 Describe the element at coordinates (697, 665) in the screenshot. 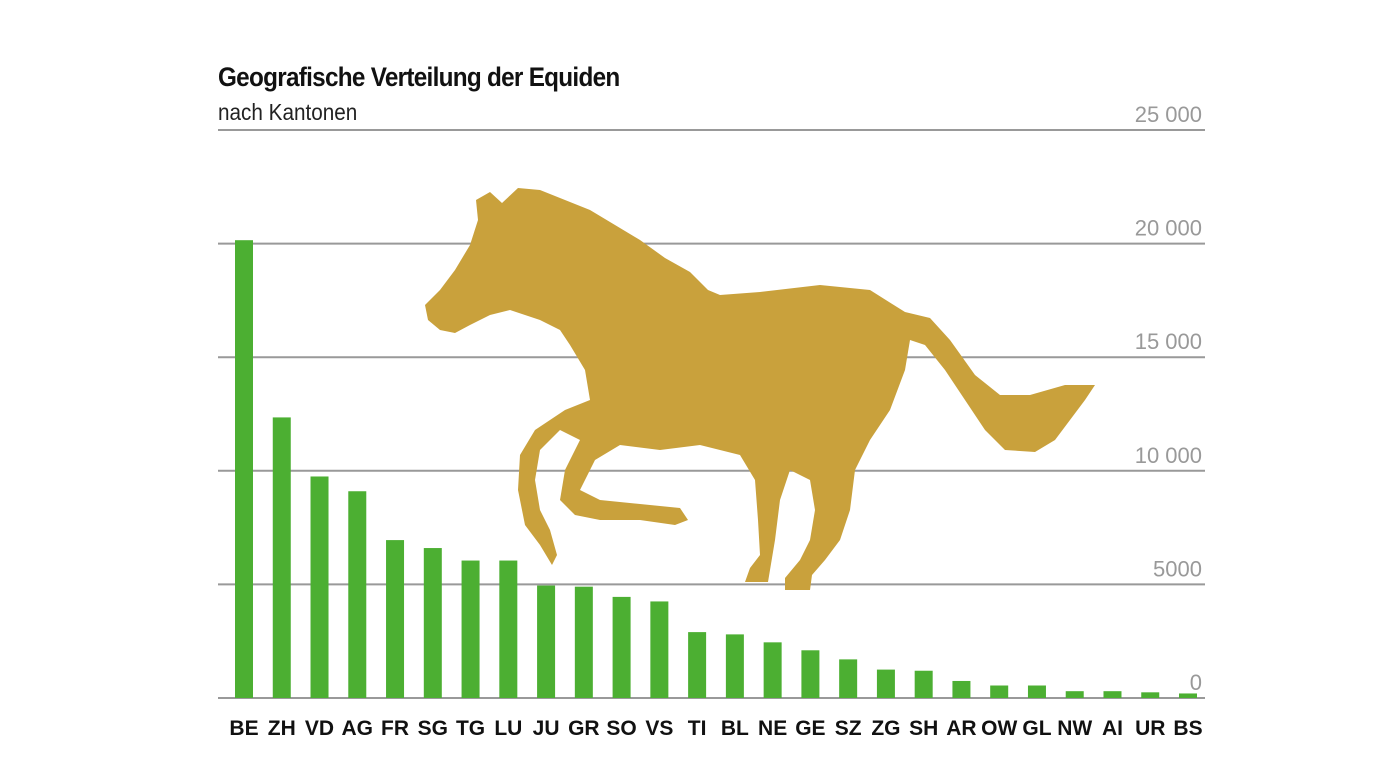

I see `bar-ti` at that location.